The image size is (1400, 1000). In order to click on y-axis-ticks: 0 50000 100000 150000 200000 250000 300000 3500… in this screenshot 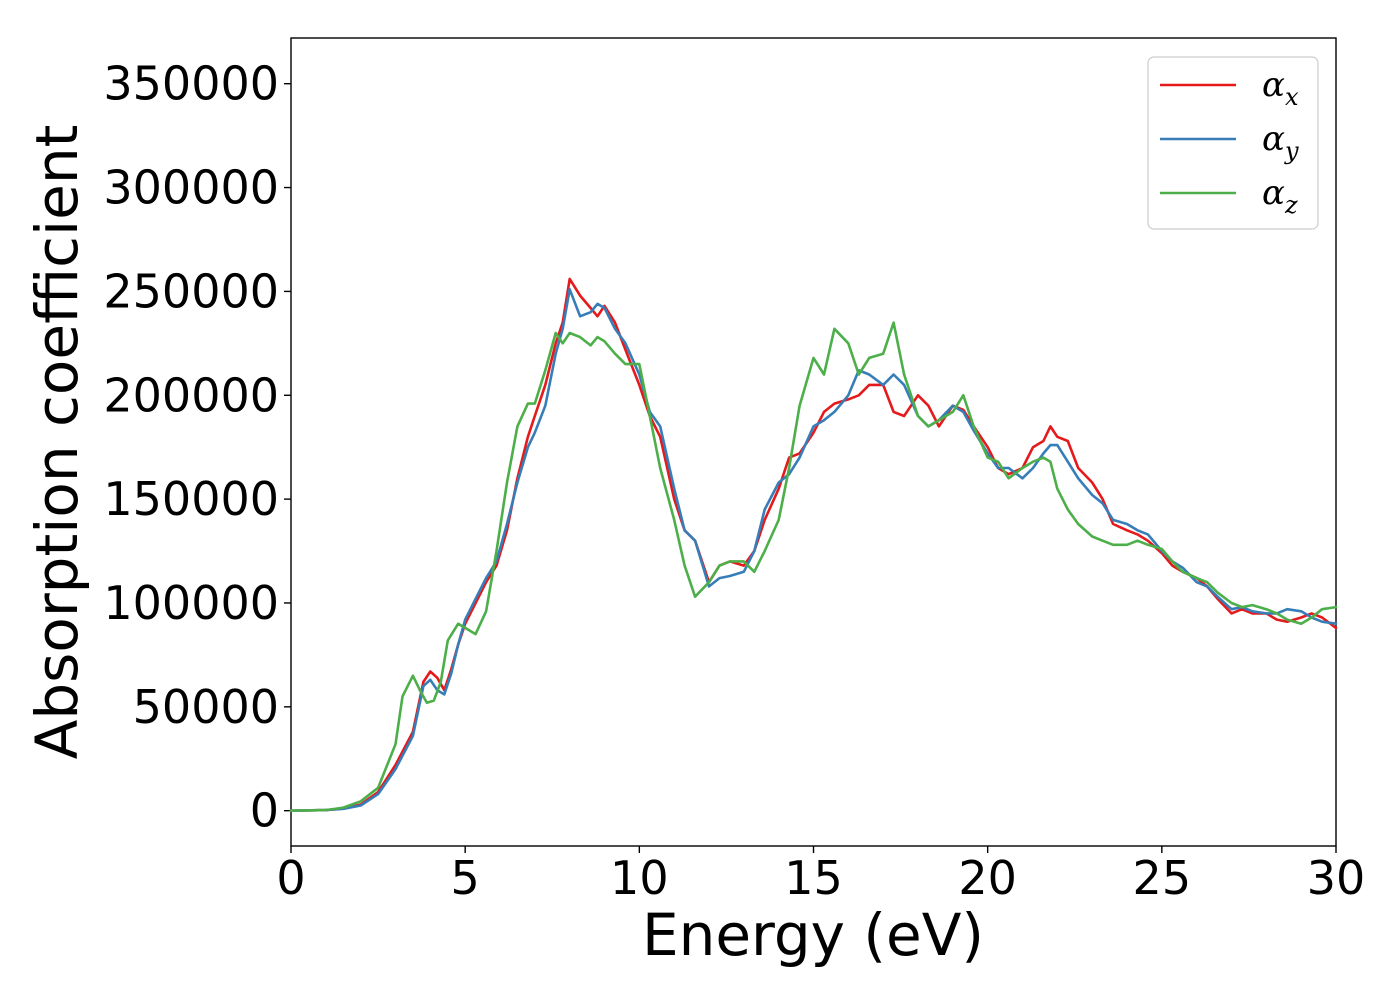, I will do `click(197, 447)`.